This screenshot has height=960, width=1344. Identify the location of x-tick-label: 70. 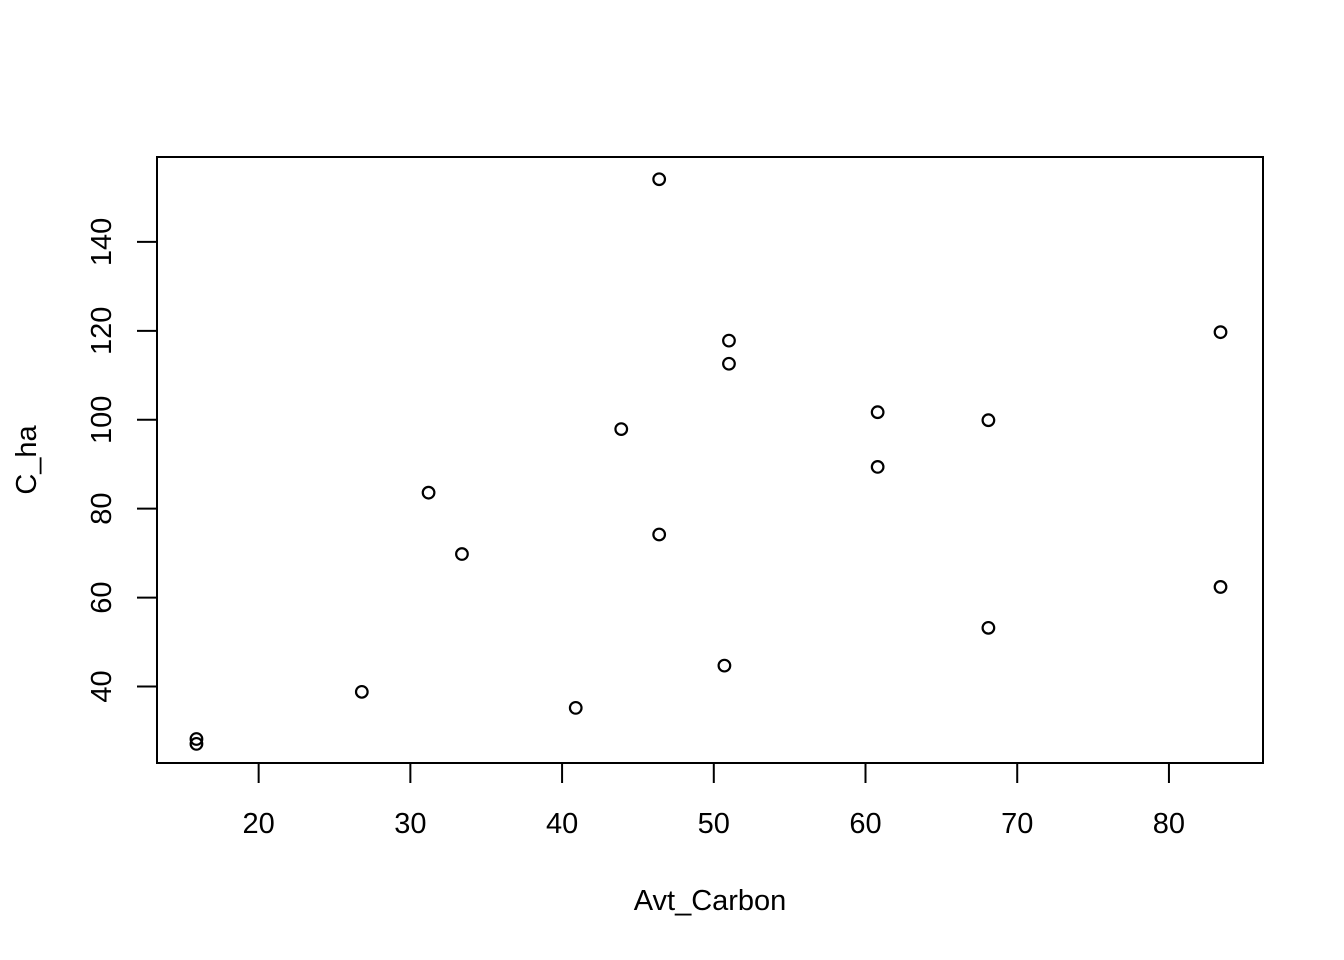
(1017, 824).